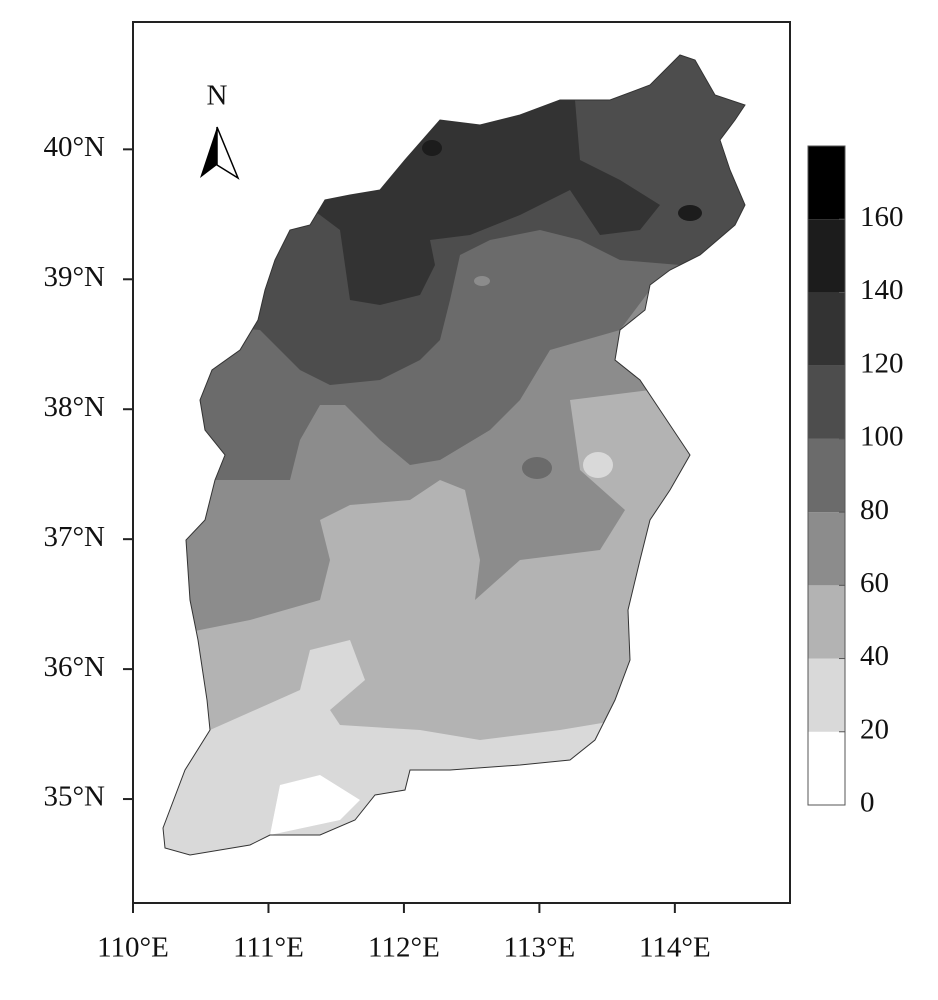  What do you see at coordinates (74, 277) in the screenshot?
I see `y-tick-label: 39°N` at bounding box center [74, 277].